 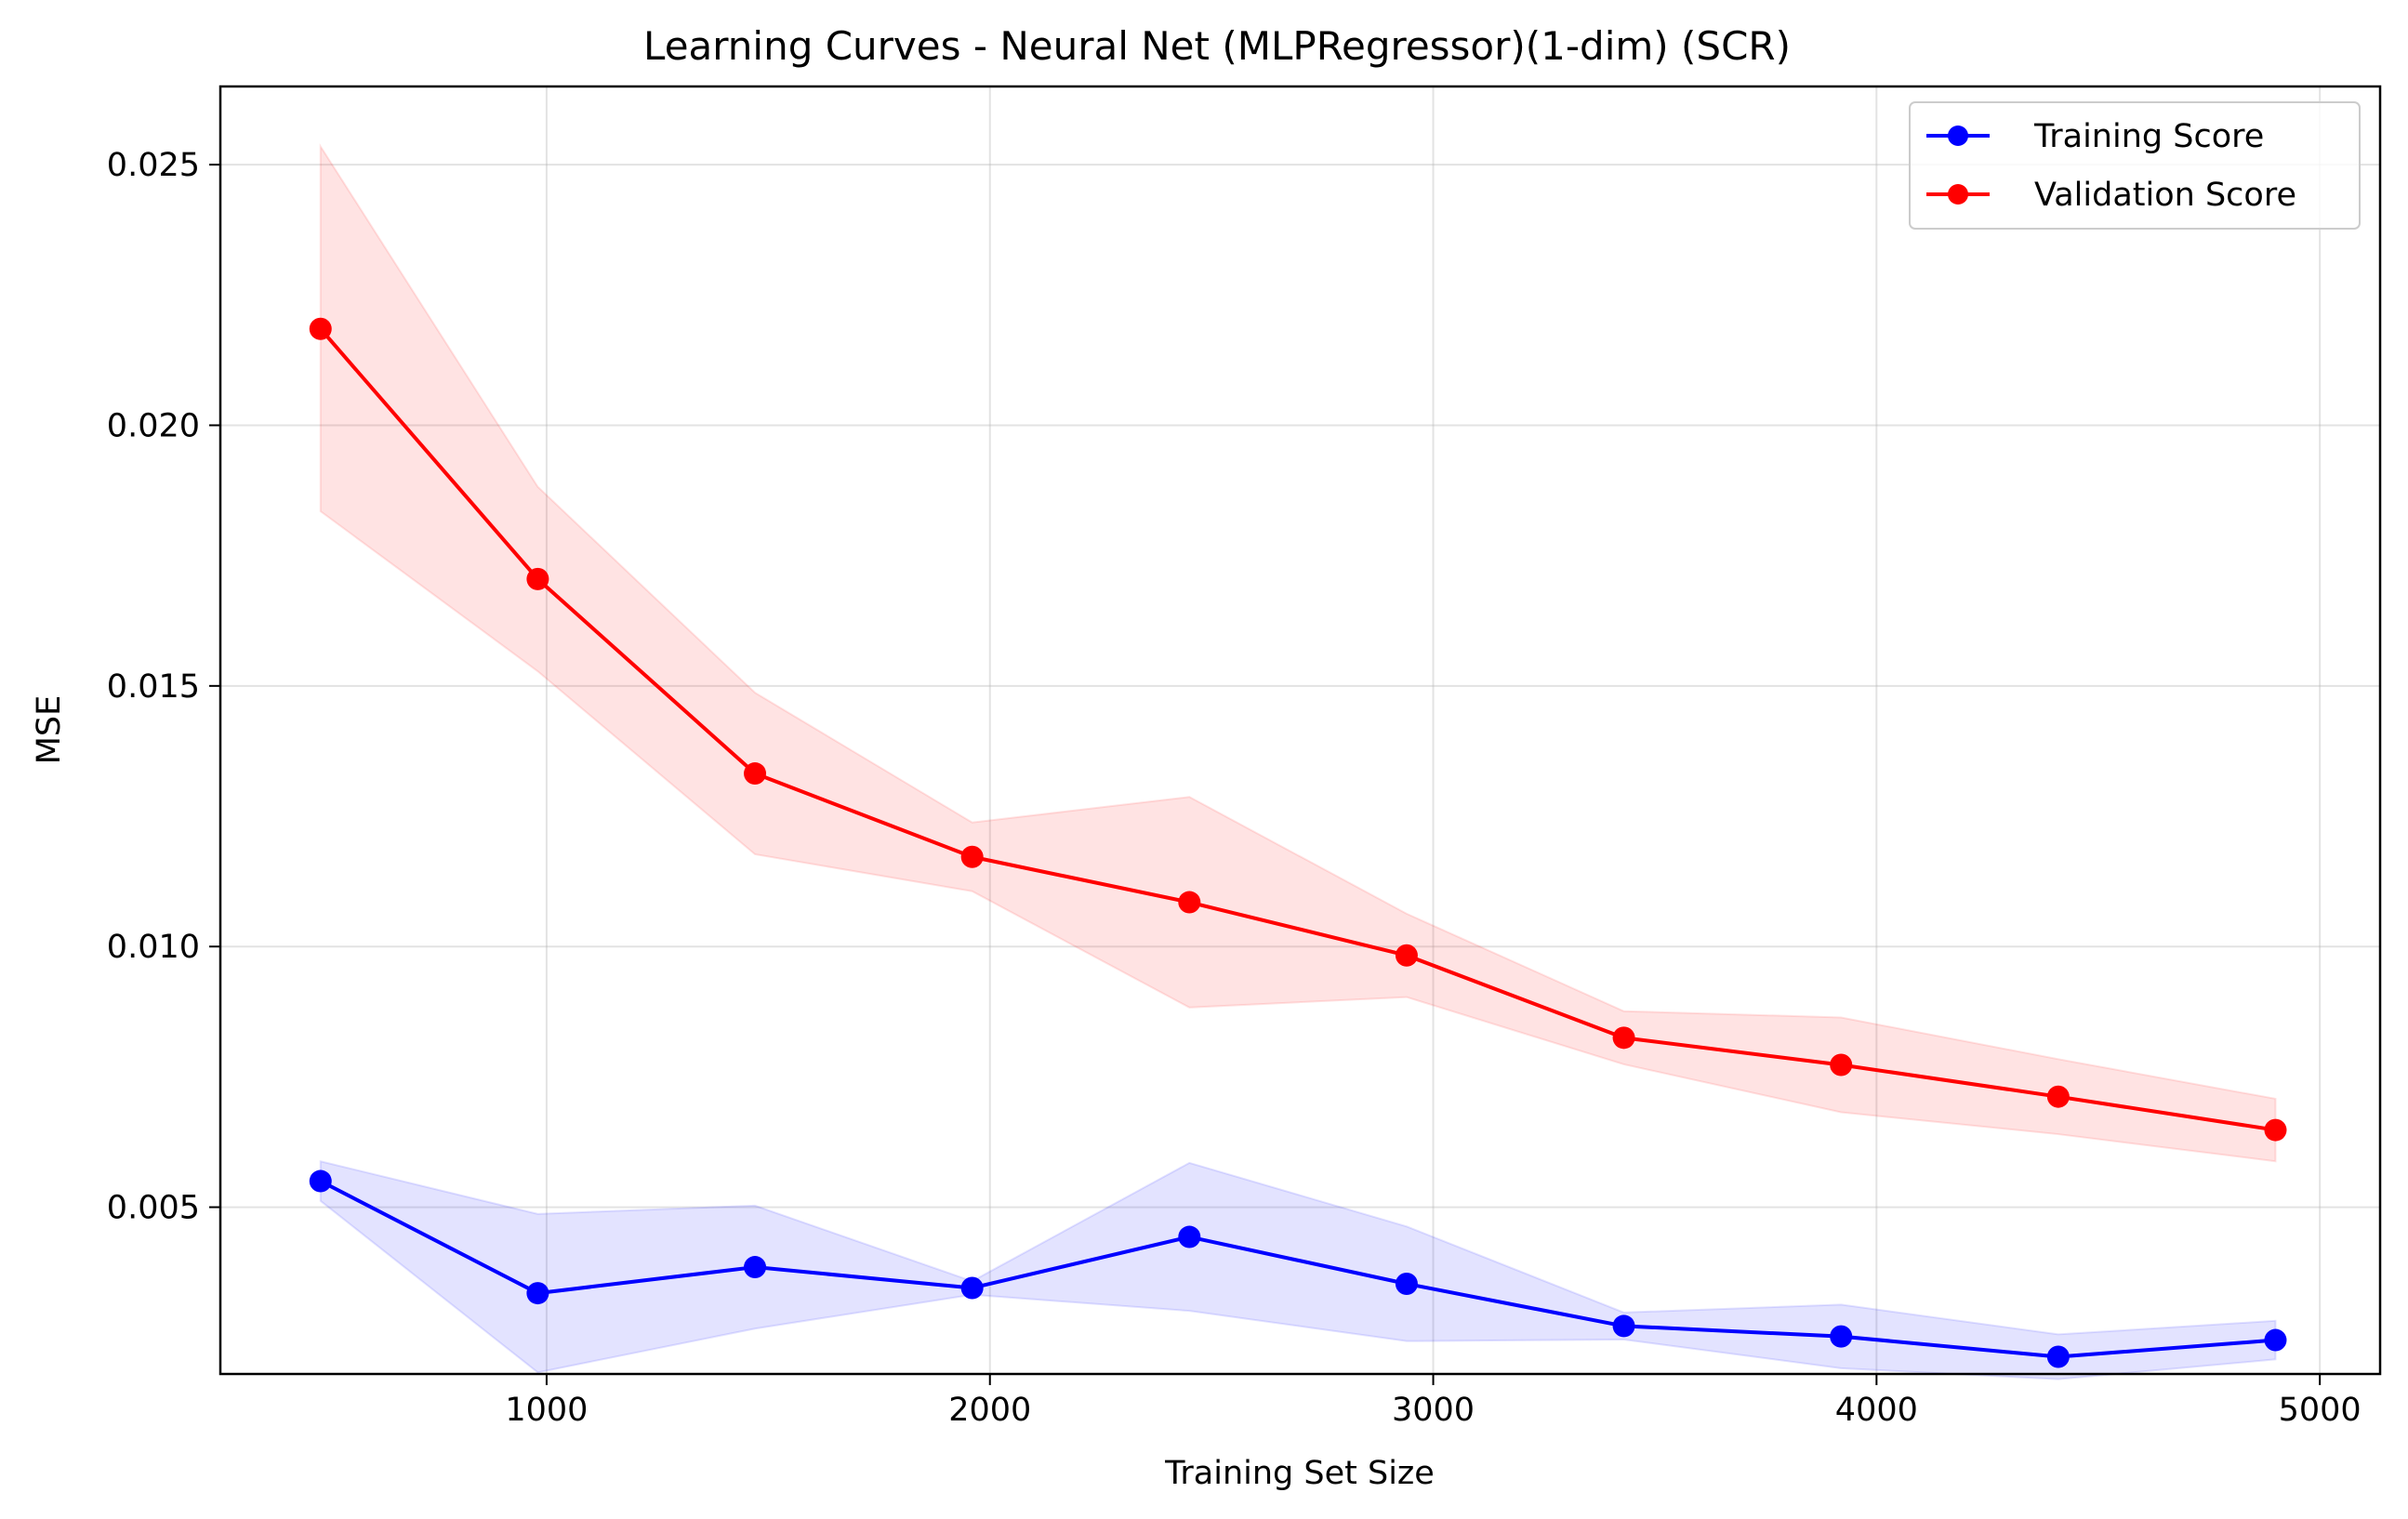 I want to click on x-tick-label-2: 3000, so click(x=1433, y=1410).